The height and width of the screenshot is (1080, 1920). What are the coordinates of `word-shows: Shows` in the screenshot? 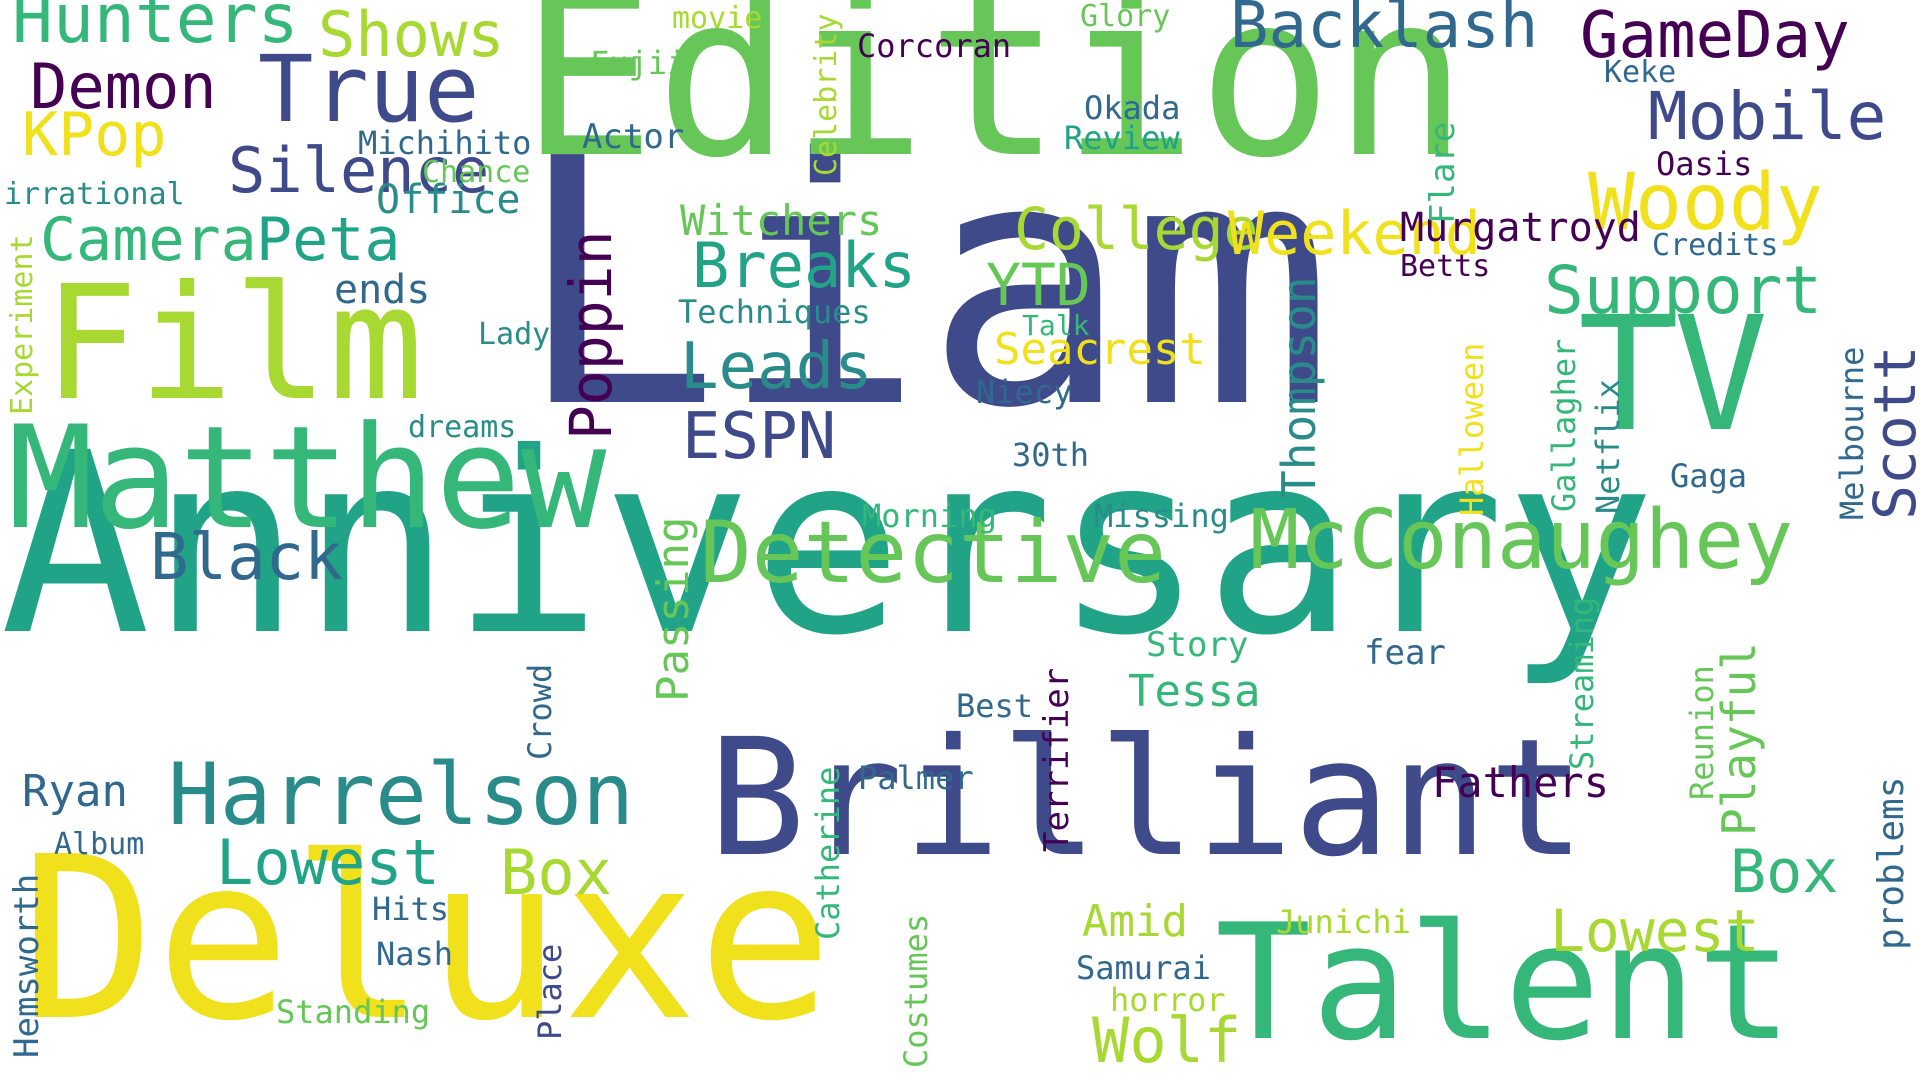 It's located at (411, 35).